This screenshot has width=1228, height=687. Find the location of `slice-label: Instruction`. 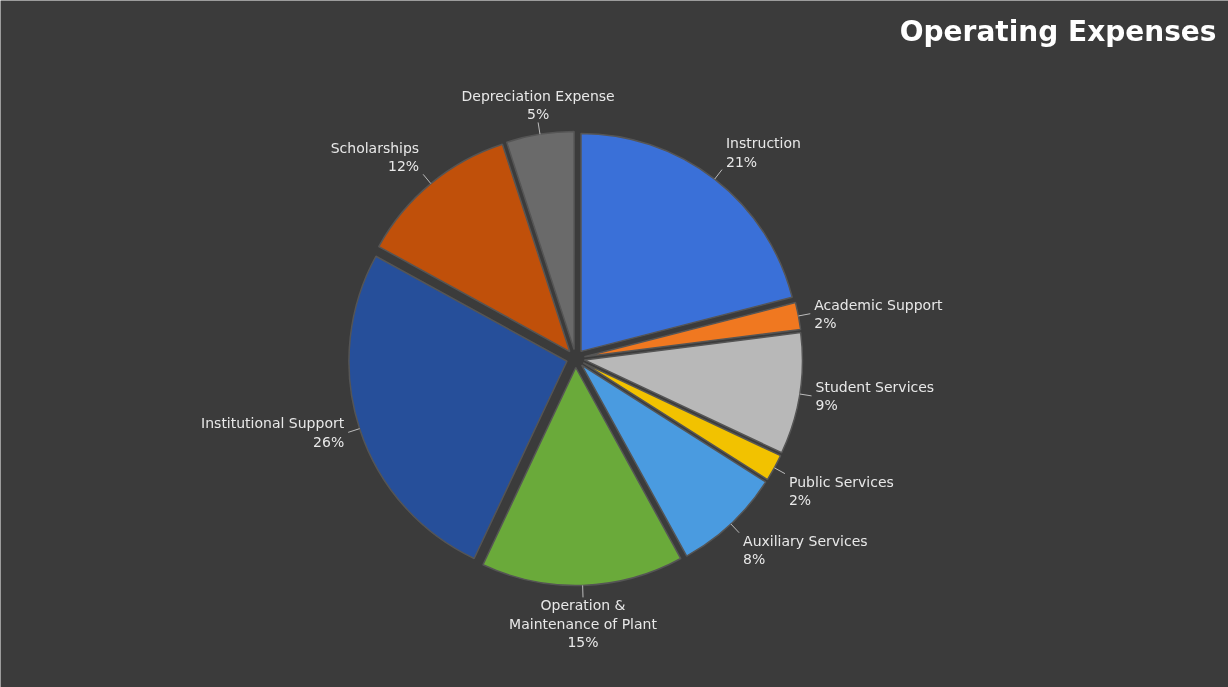

slice-label: Instruction is located at coordinates (763, 143).